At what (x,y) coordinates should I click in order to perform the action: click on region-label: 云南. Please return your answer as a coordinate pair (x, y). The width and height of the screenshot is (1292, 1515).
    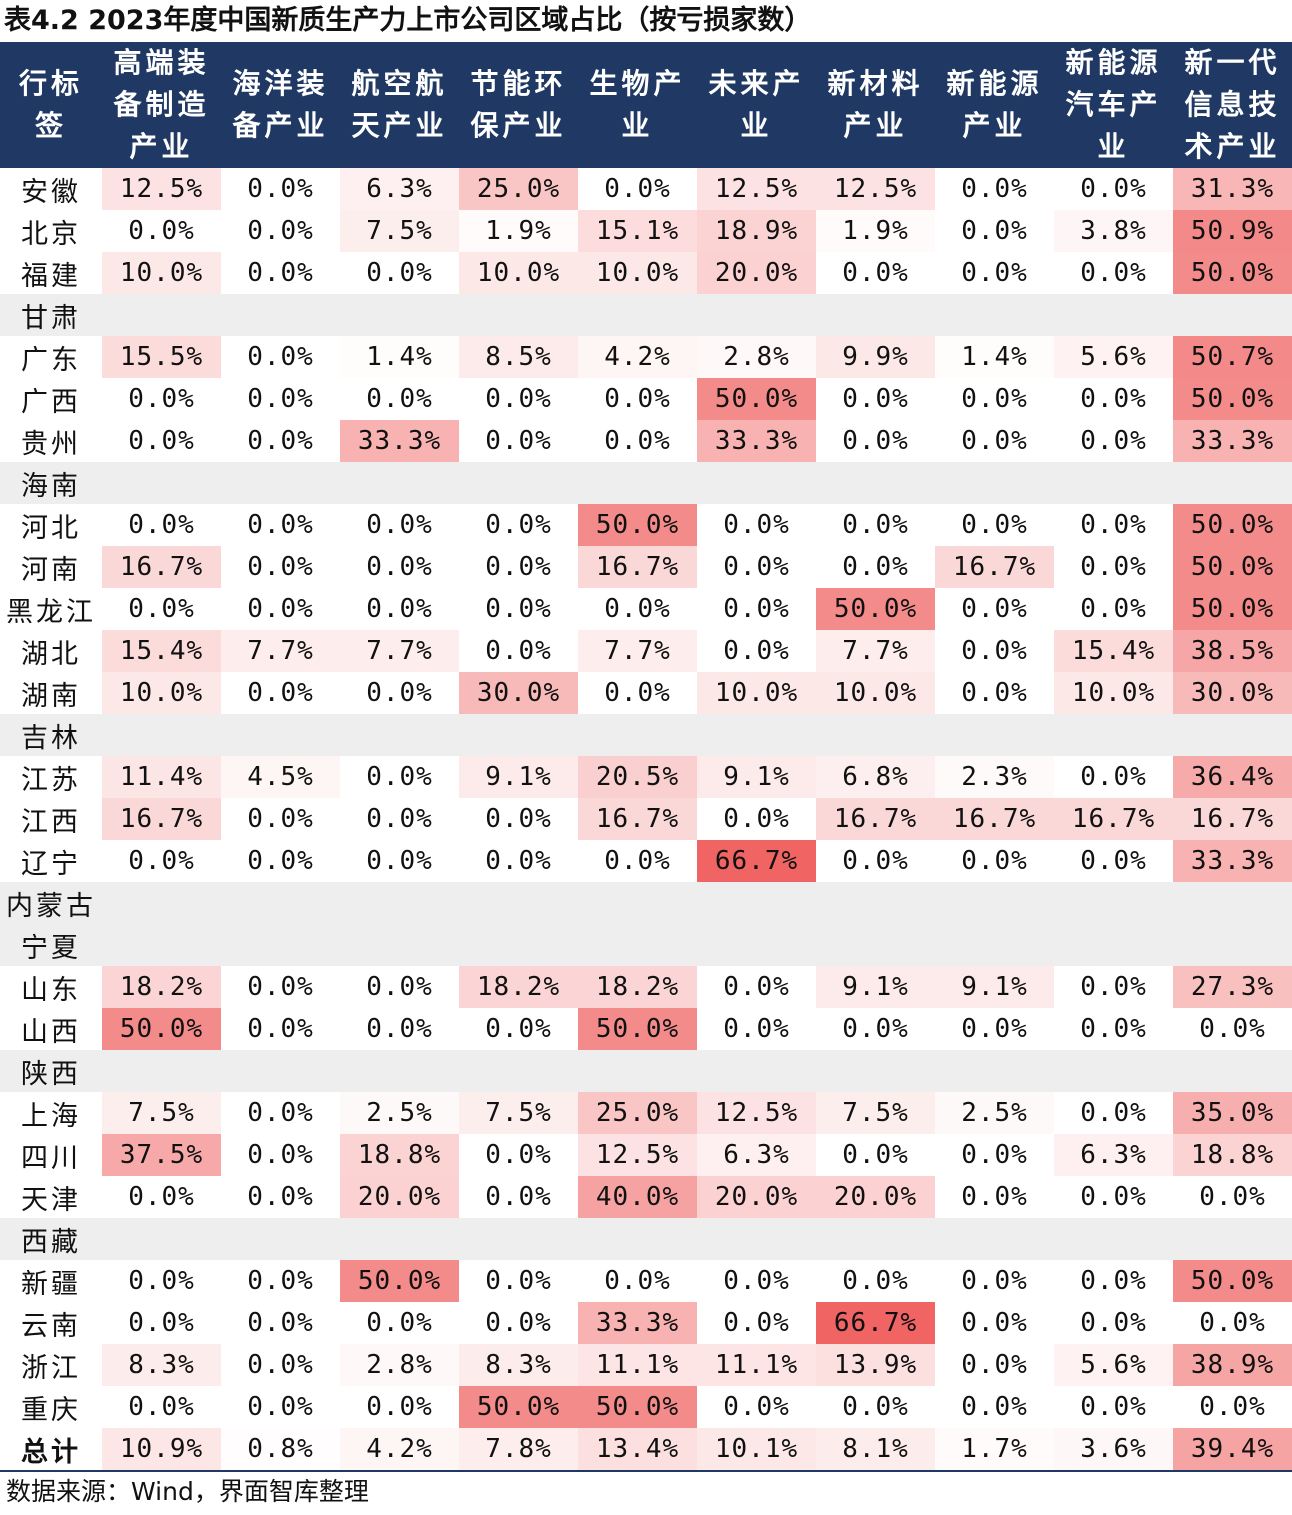
    Looking at the image, I should click on (51, 1326).